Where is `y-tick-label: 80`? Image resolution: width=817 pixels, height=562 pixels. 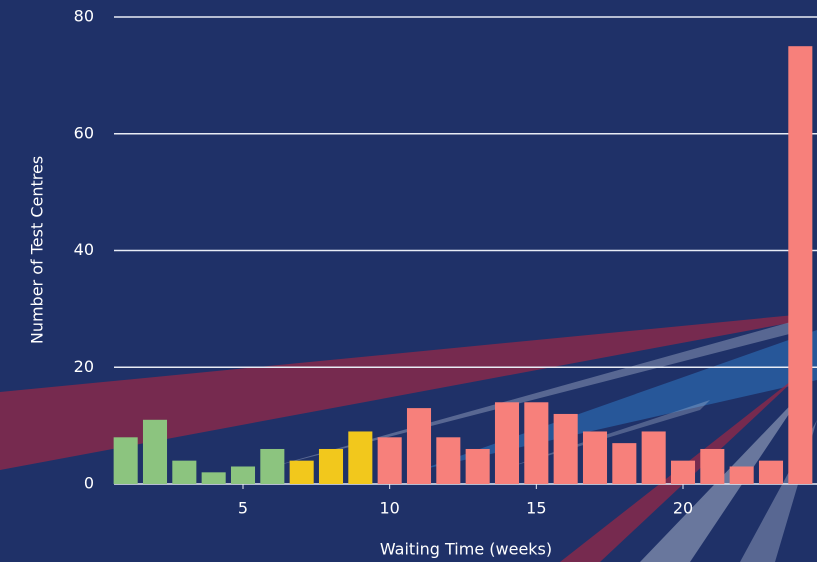 y-tick-label: 80 is located at coordinates (84, 16).